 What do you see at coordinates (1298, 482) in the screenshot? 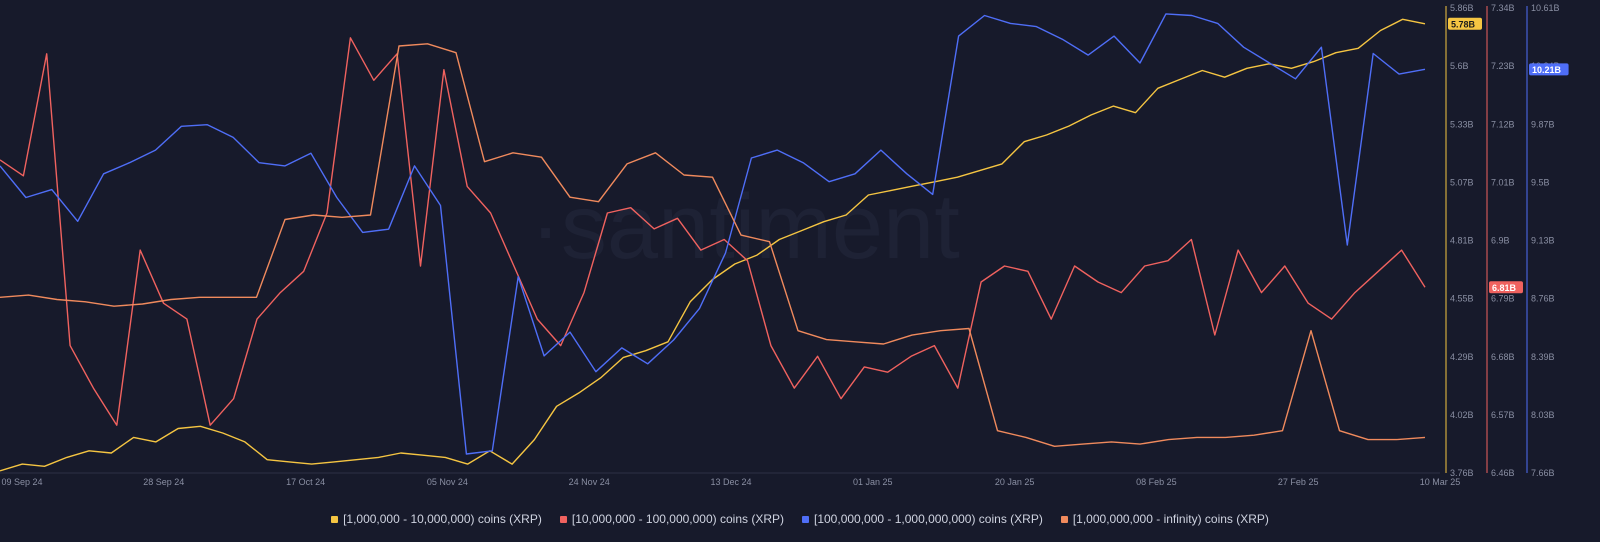
I see `x-tick-label: 27 Feb 25` at bounding box center [1298, 482].